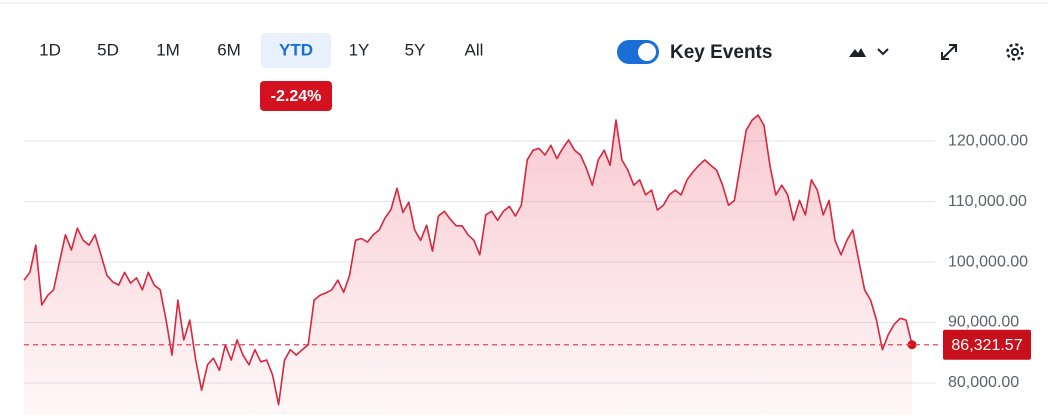 The height and width of the screenshot is (420, 1048). I want to click on range-button: 1M, so click(168, 49).